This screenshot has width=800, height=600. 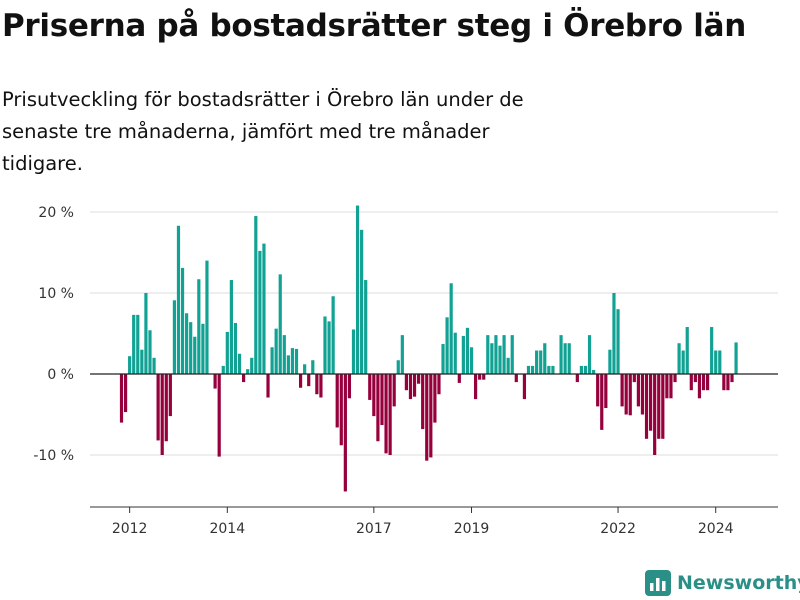 What do you see at coordinates (53, 334) in the screenshot?
I see `y-tick-labels: 20 % 10 % 0 % -10 %` at bounding box center [53, 334].